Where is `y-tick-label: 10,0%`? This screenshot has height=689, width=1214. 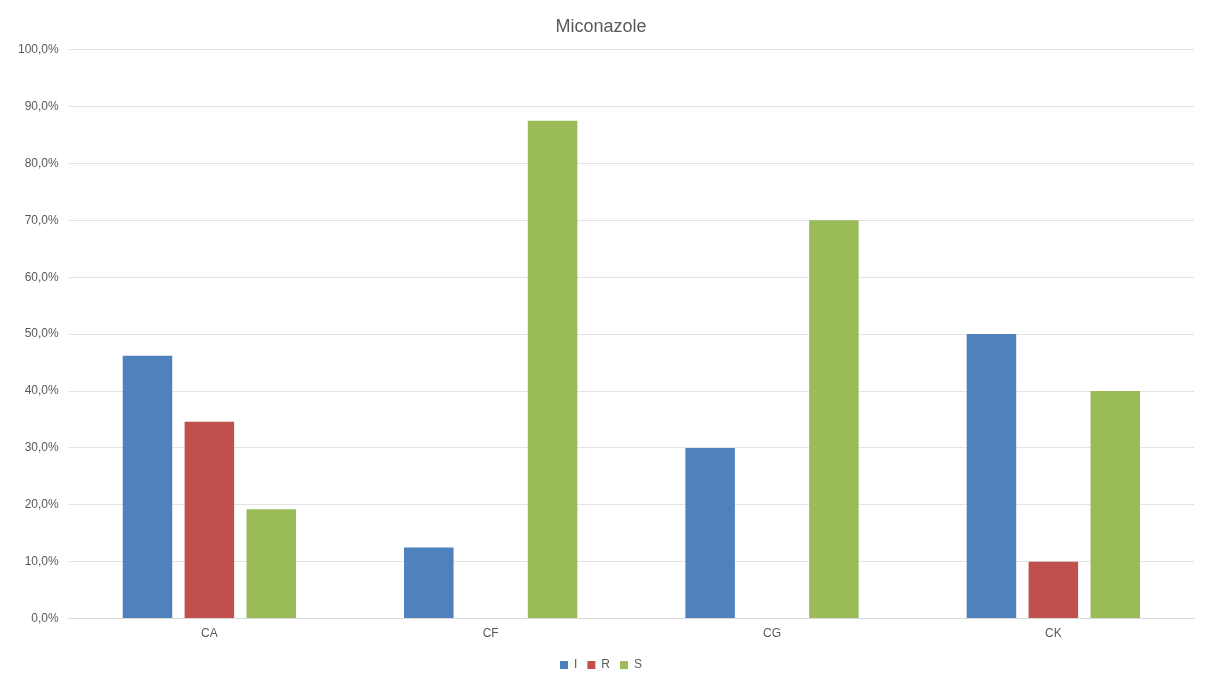 y-tick-label: 10,0% is located at coordinates (42, 561).